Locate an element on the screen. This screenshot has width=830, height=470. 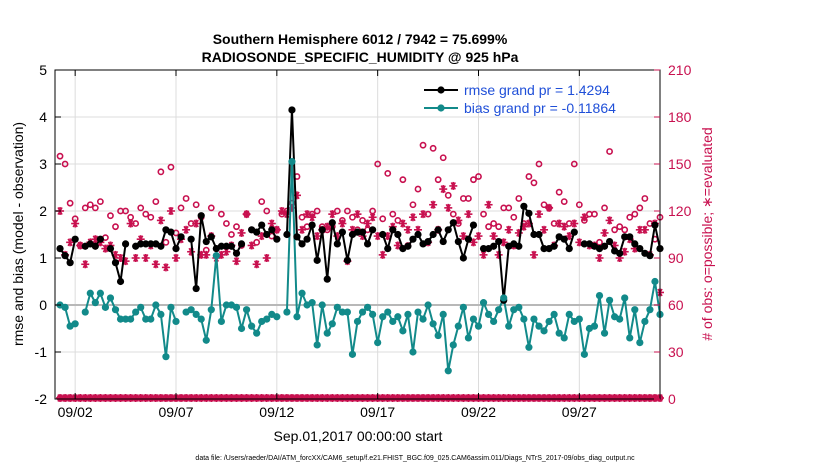
y-tick-label: 2 is located at coordinates (43, 211).